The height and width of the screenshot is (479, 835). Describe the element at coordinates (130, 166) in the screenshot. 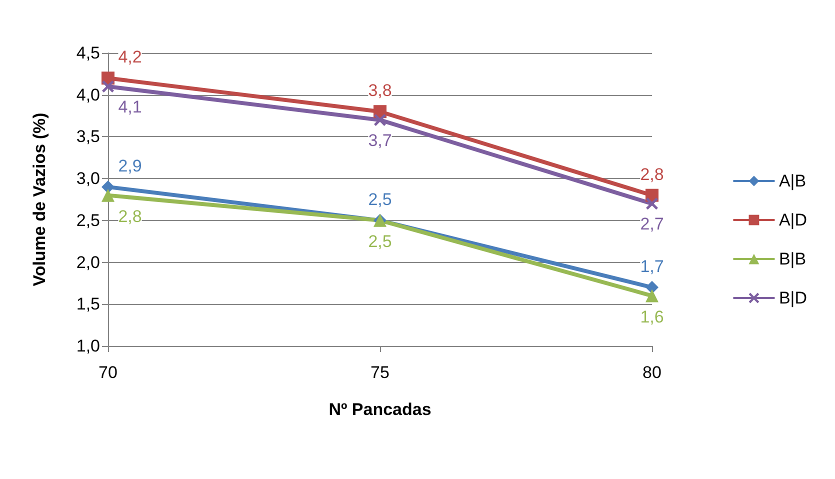

I see `data-label: 2,9` at that location.